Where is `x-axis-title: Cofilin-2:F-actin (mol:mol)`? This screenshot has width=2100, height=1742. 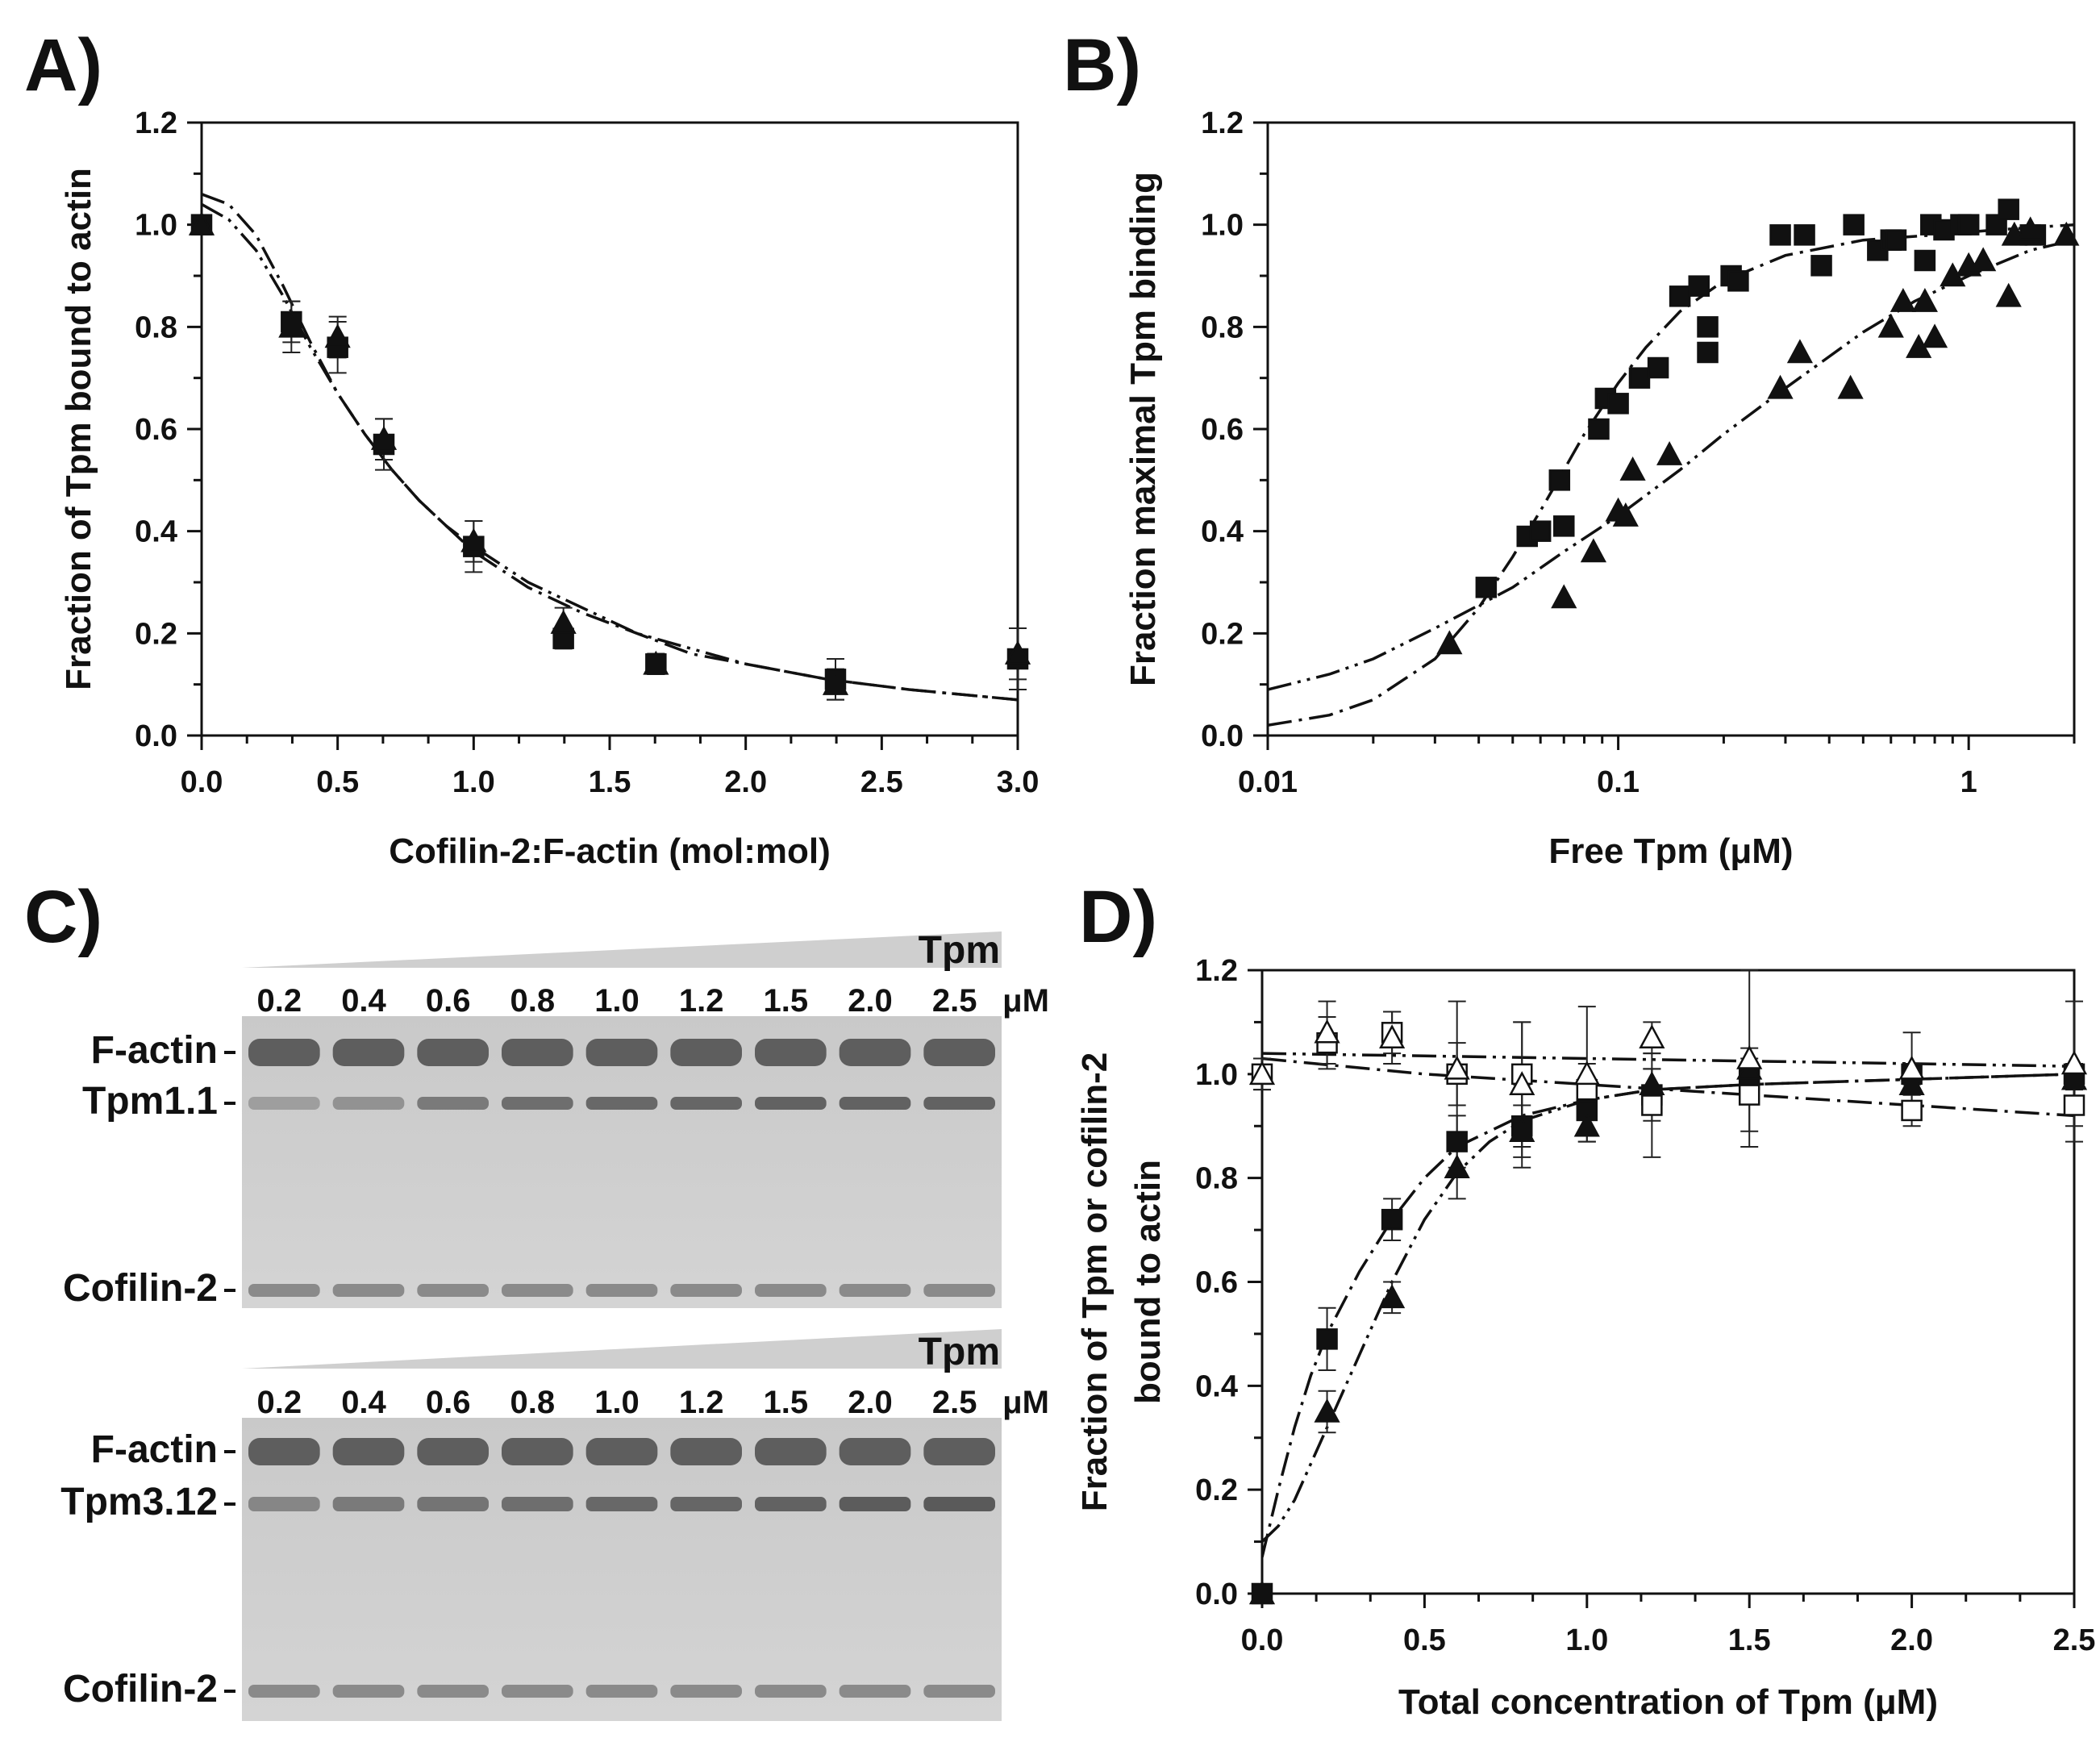
x-axis-title: Cofilin-2:F-actin (mol:mol) is located at coordinates (610, 851).